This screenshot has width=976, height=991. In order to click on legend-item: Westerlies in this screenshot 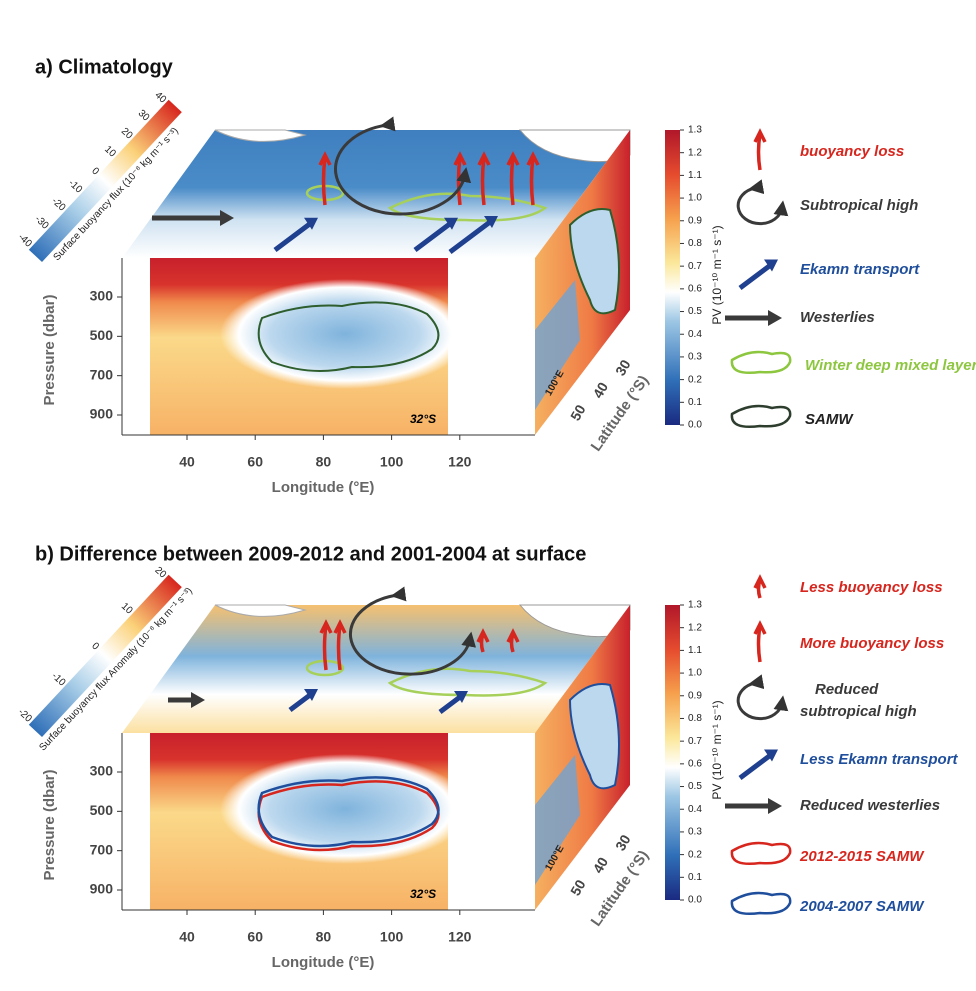, I will do `click(800, 317)`.